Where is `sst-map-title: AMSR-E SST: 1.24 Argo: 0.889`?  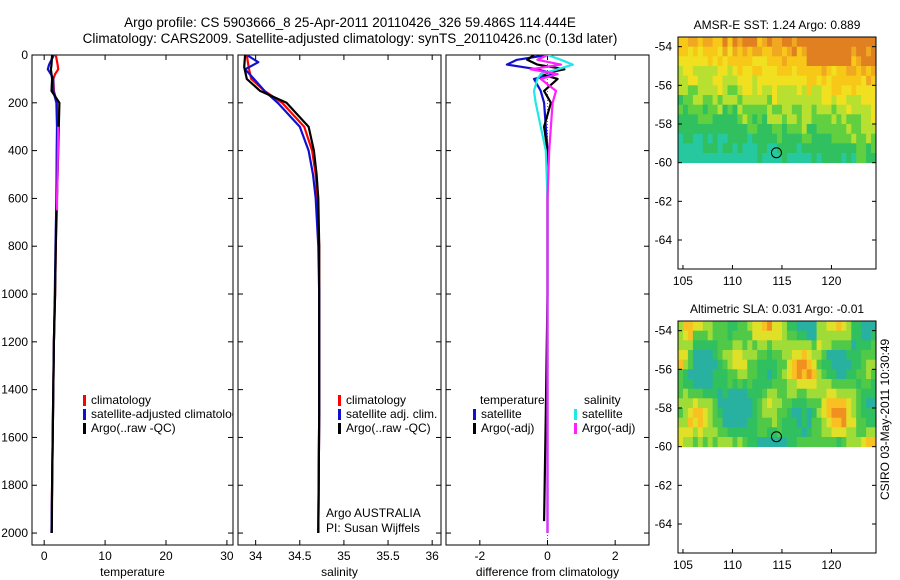 sst-map-title: AMSR-E SST: 1.24 Argo: 0.889 is located at coordinates (777, 25).